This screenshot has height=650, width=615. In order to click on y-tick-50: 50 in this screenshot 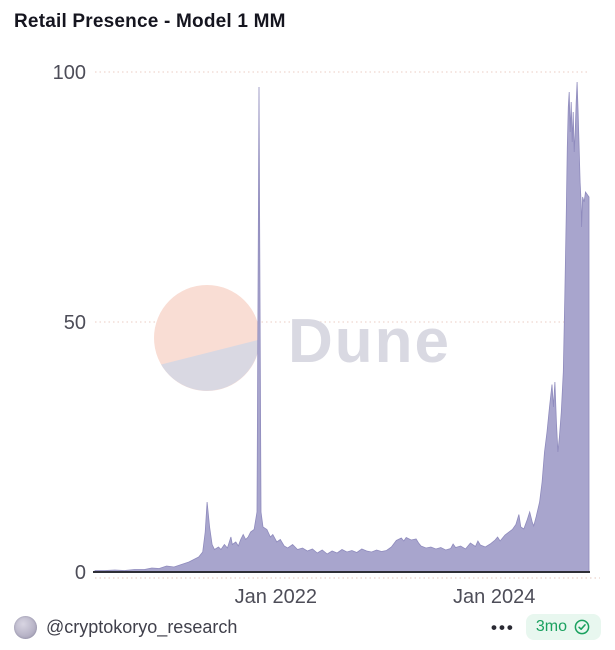, I will do `click(75, 323)`.